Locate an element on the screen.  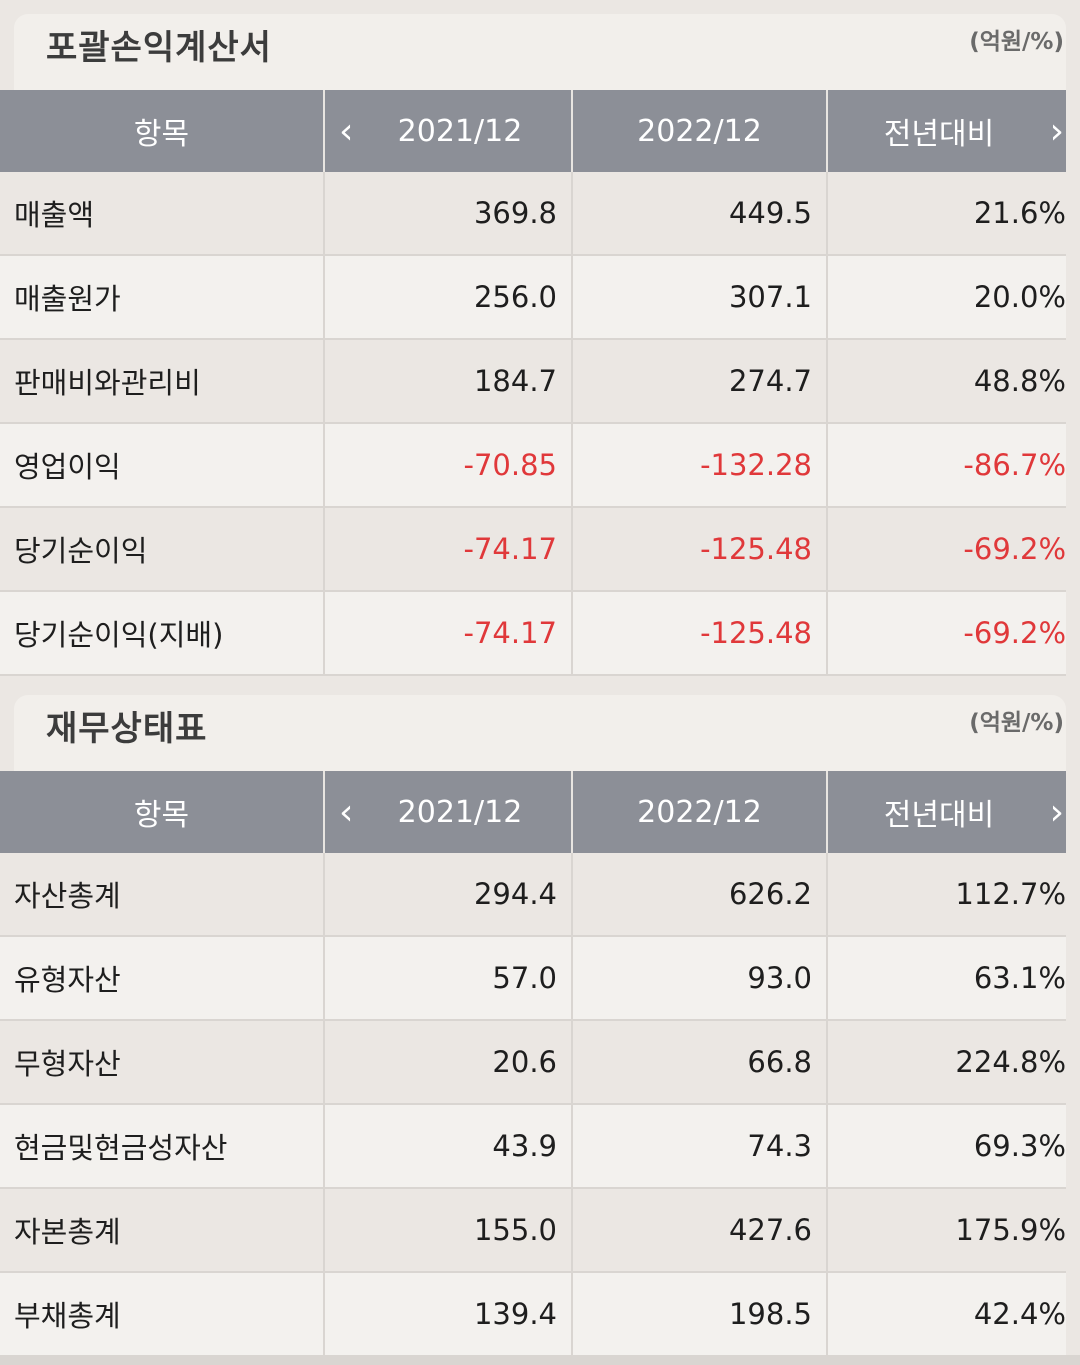
table-row: 판매비와관리비 184.7 274.7 48.8% is located at coordinates (533, 382).